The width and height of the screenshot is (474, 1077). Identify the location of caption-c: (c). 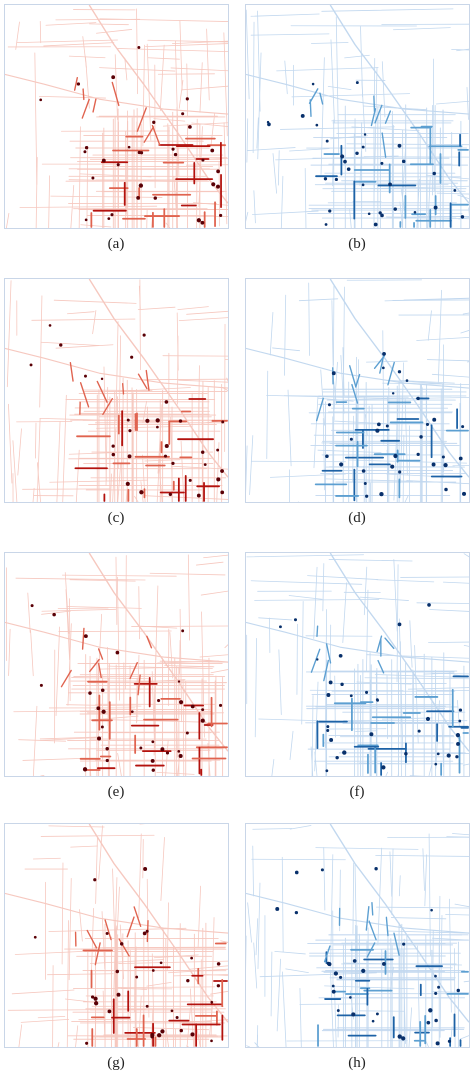
(116, 518).